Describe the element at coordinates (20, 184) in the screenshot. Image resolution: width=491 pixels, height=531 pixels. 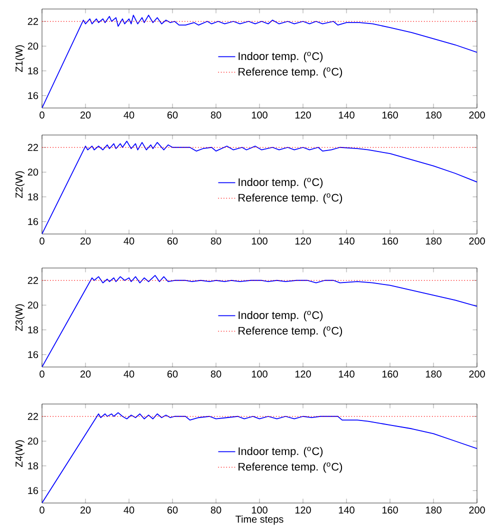
I see `y-axis-title: Z2(W)` at that location.